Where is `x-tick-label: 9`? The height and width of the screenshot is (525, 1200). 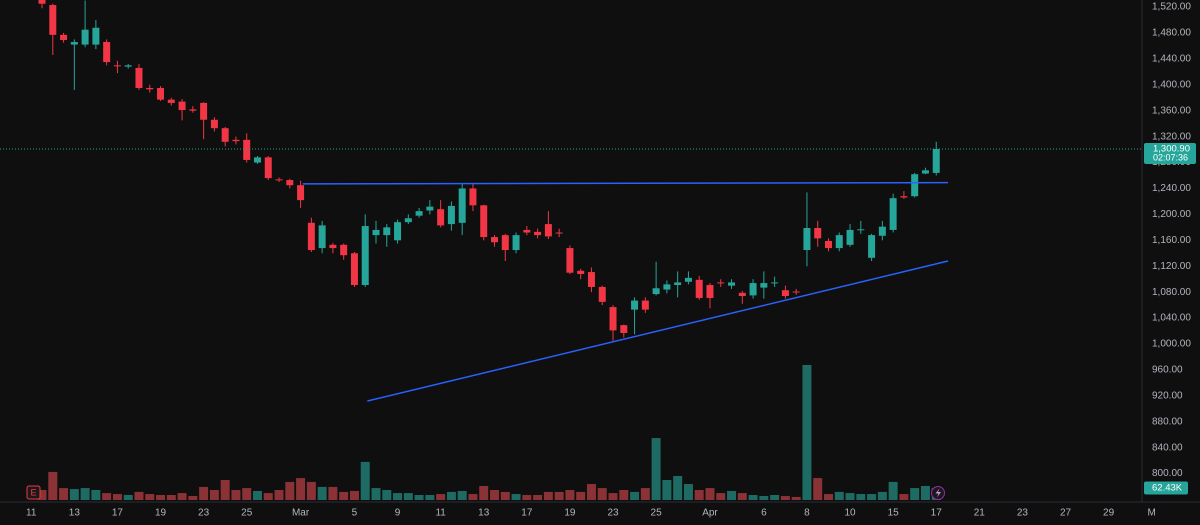 x-tick-label: 9 is located at coordinates (398, 513).